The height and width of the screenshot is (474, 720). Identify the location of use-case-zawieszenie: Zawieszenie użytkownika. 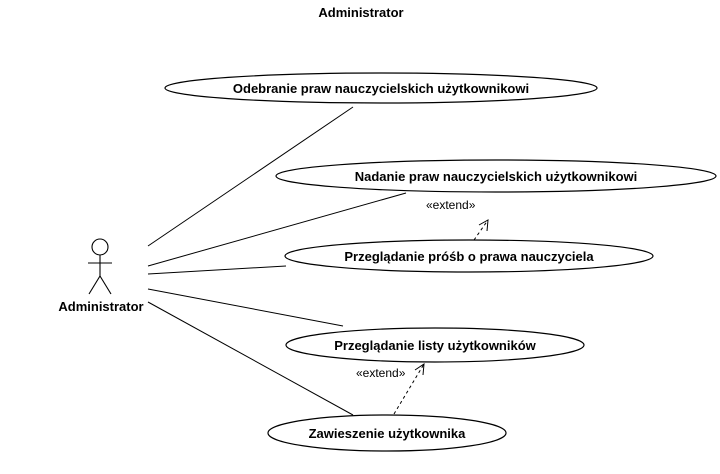
(387, 433).